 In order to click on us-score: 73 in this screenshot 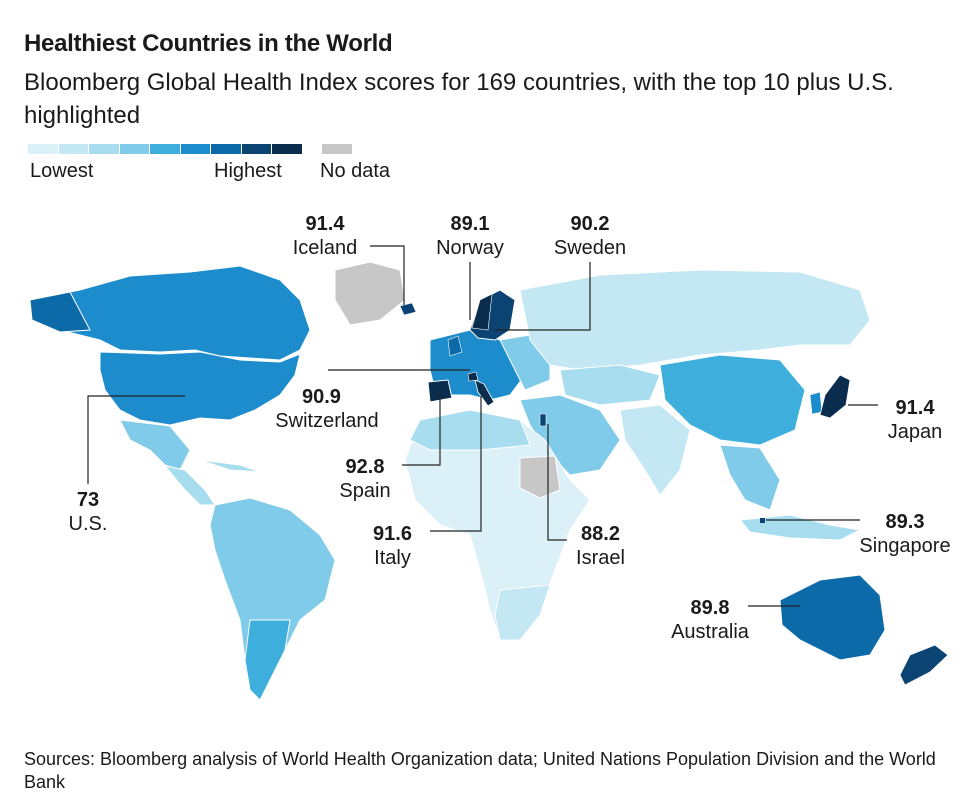, I will do `click(88, 500)`.